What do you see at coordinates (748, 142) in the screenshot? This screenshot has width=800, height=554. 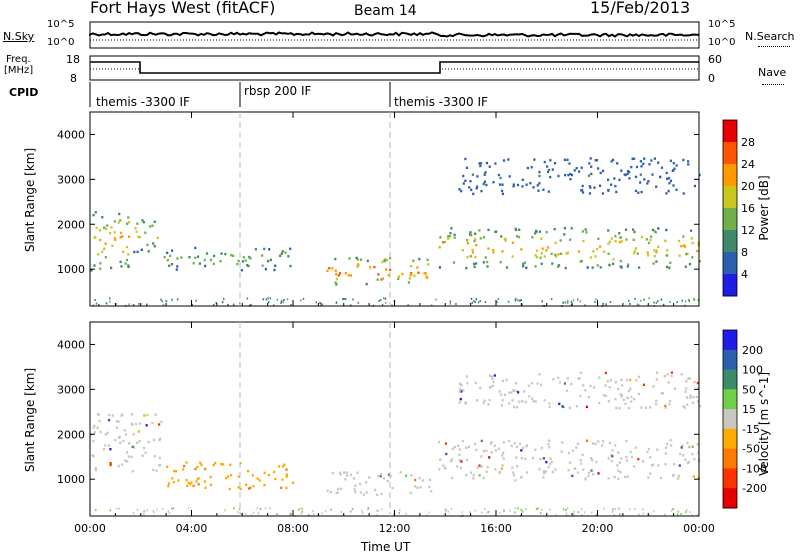 I see `colorbar-tick-label: 28` at bounding box center [748, 142].